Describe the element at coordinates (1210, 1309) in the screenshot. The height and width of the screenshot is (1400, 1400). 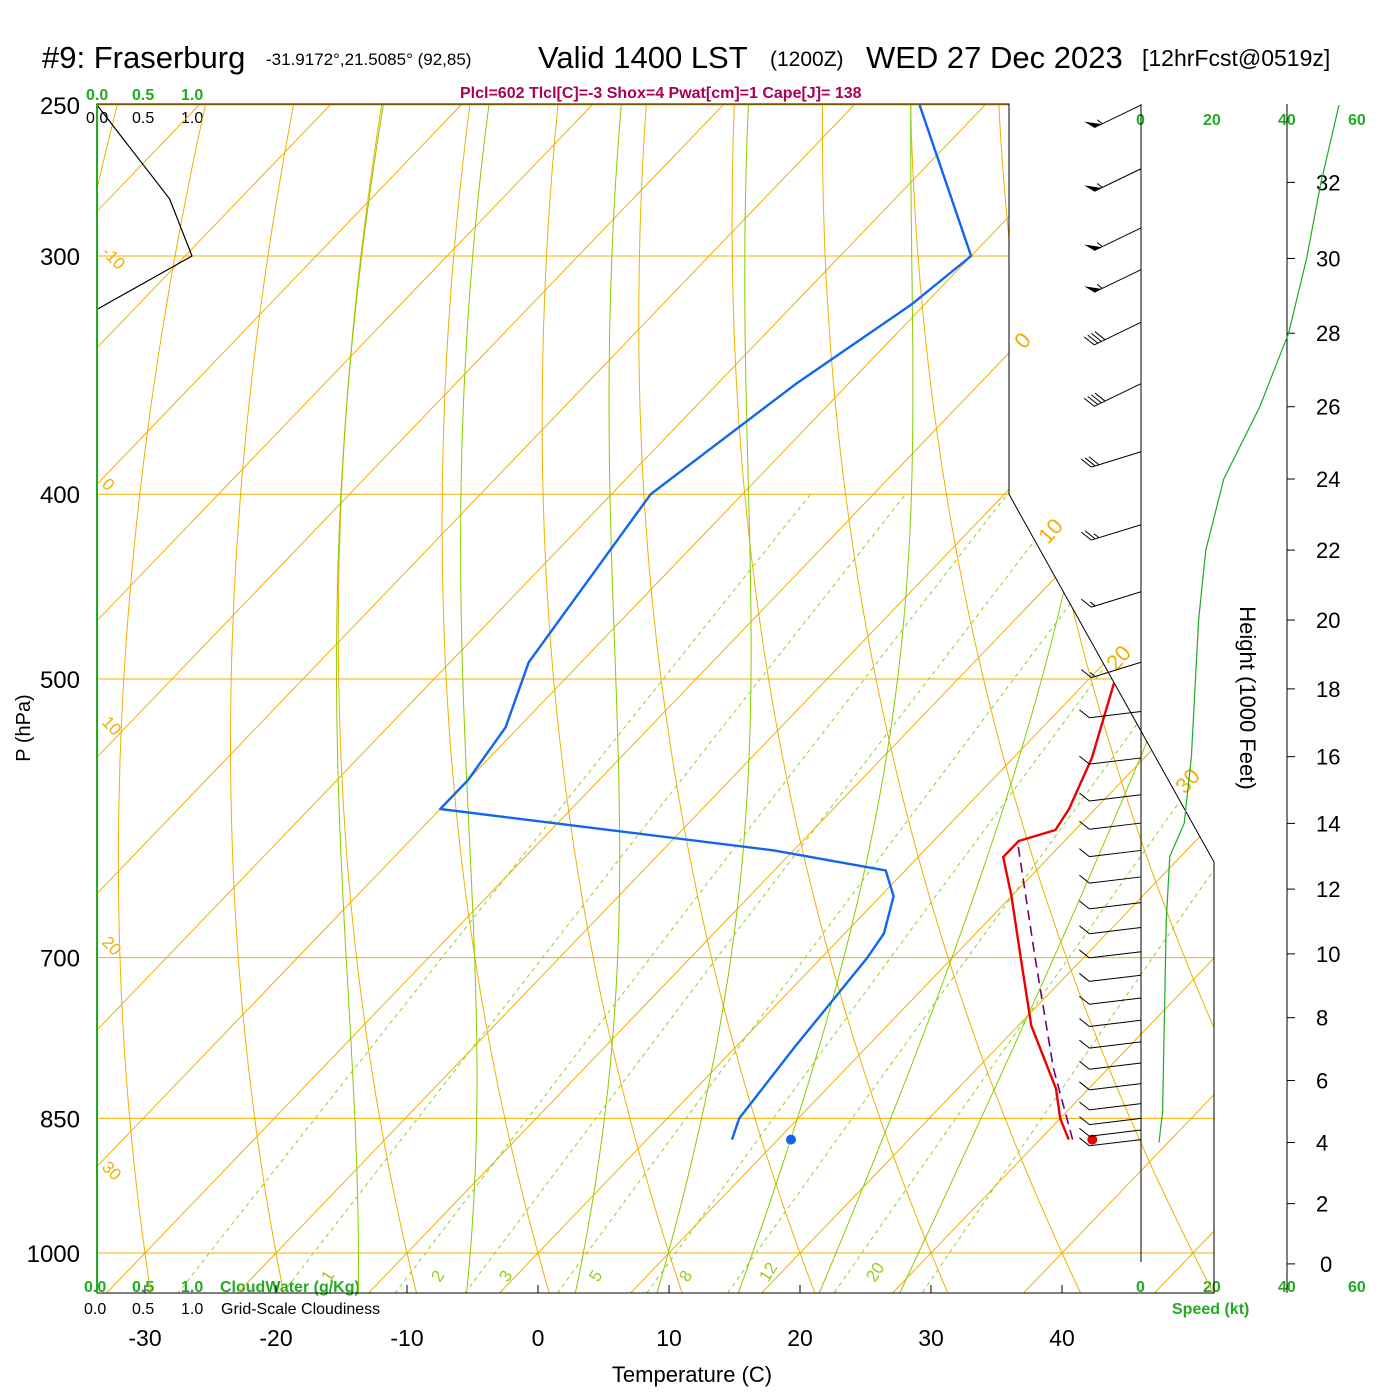
I see `speed-label: Speed (kt)` at that location.